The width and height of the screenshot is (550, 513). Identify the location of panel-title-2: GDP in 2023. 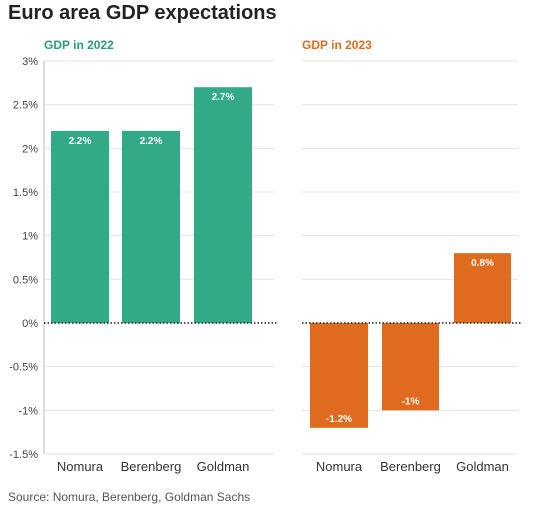
(337, 45).